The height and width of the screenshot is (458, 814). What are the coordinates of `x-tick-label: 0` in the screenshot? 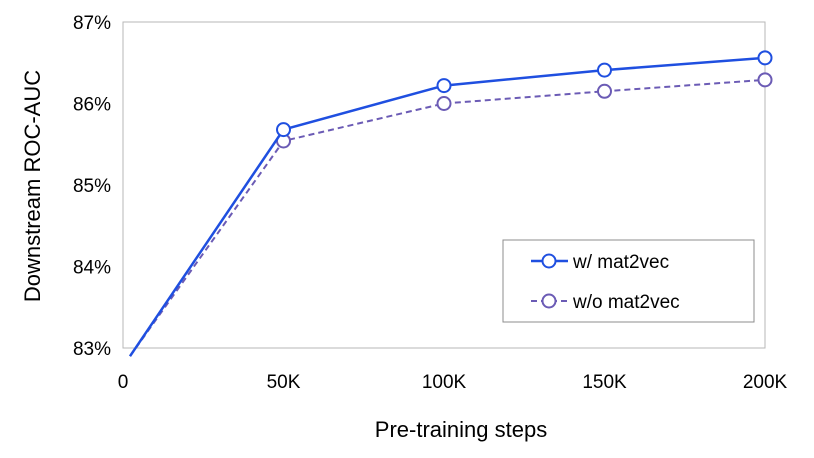 It's located at (123, 382).